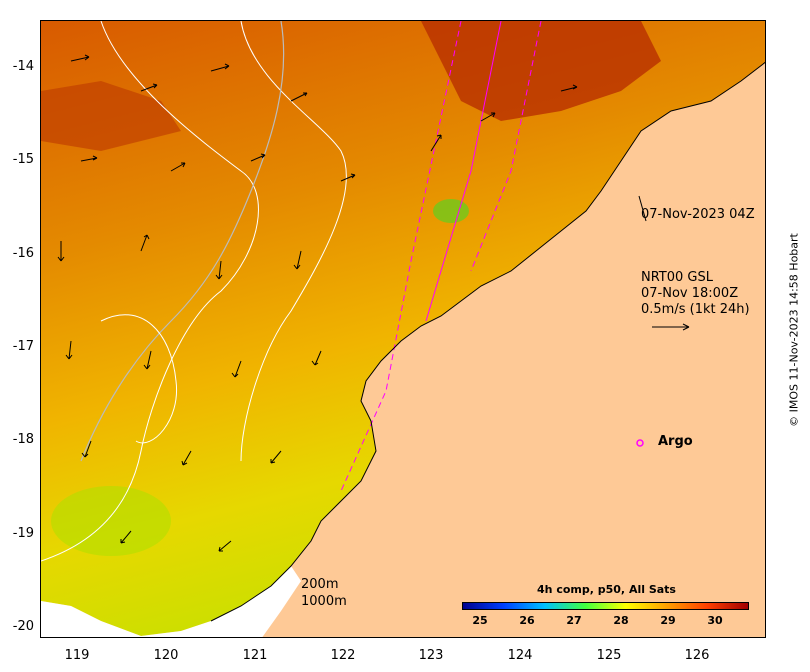 The image size is (810, 672). Describe the element at coordinates (695, 309) in the screenshot. I see `current-scale-label: 0.5m/s (1kt 24h)` at that location.